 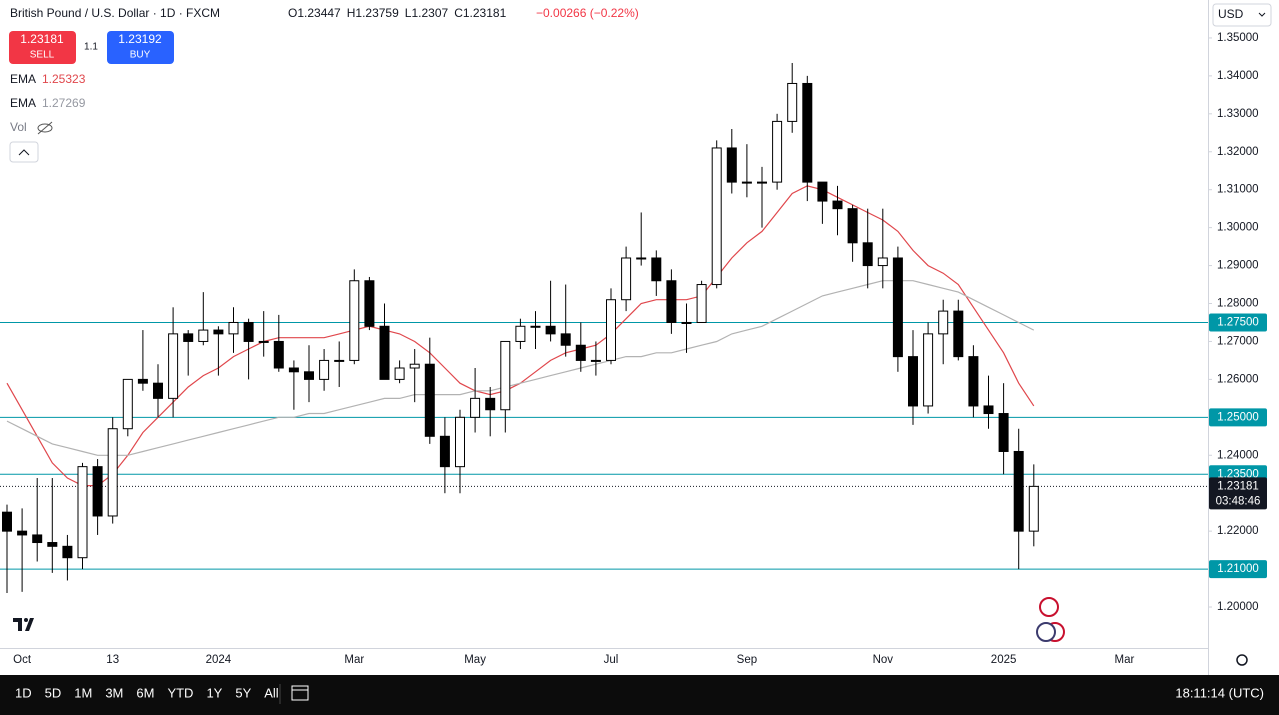 I want to click on sell-bg, so click(x=42, y=47).